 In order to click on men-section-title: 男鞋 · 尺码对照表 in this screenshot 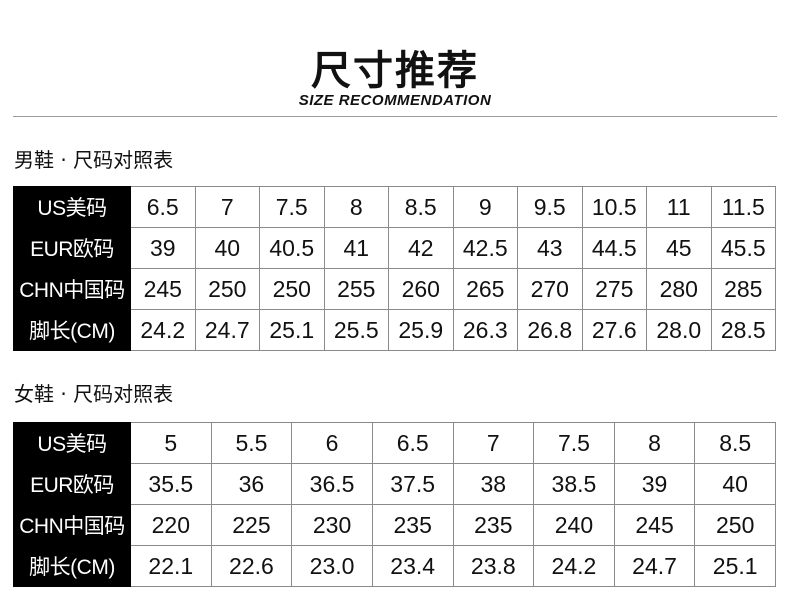, I will do `click(94, 160)`.